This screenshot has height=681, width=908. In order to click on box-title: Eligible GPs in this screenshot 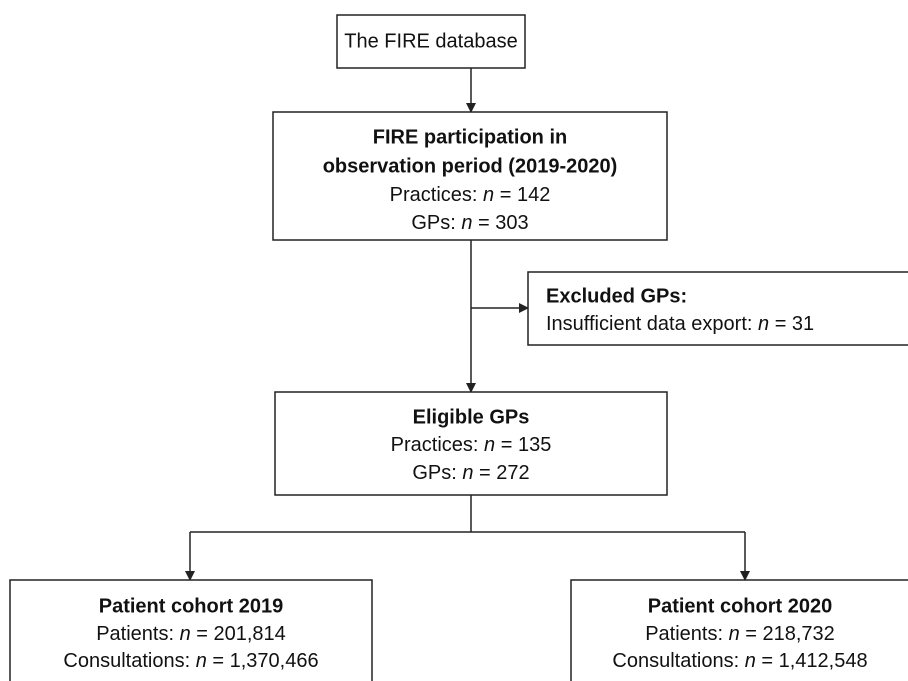, I will do `click(471, 417)`.